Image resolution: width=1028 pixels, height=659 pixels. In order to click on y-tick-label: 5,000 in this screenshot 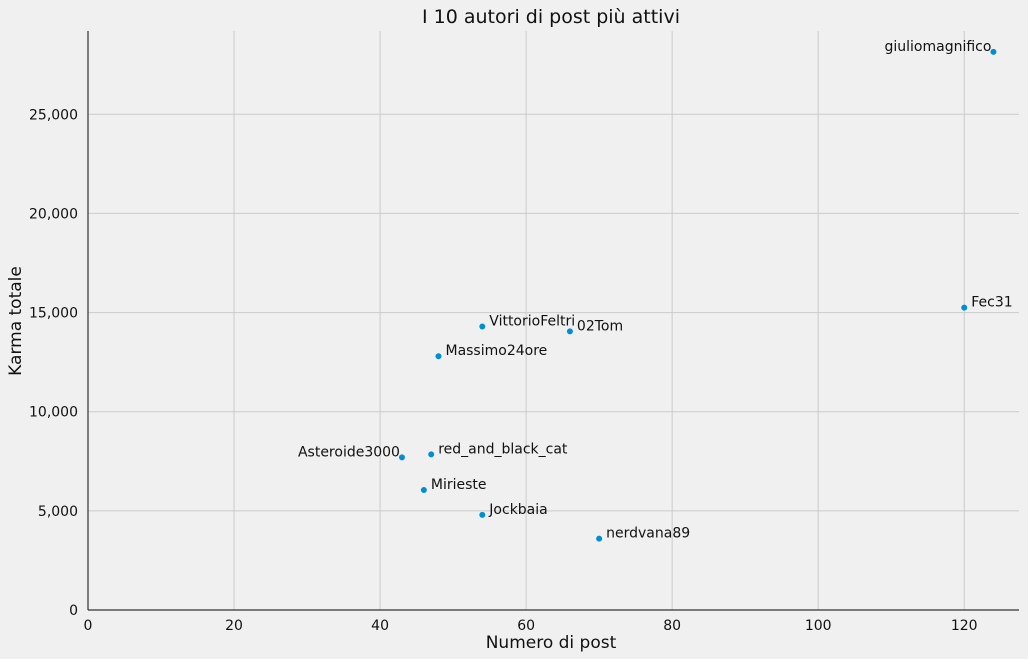, I will do `click(58, 512)`.